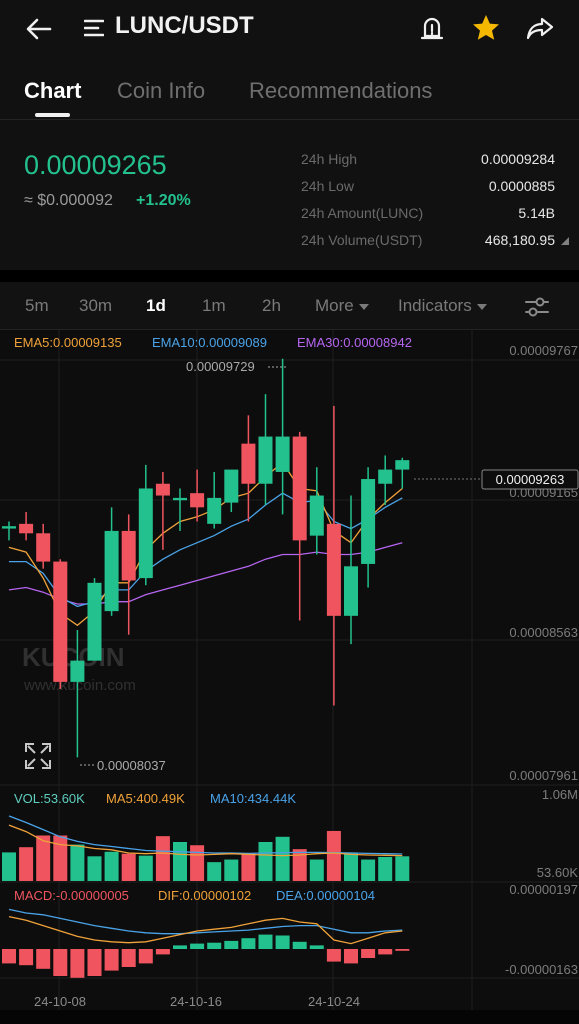 This screenshot has width=579, height=1024. What do you see at coordinates (541, 969) in the screenshot?
I see `macd-y-tick: -0.00000163` at bounding box center [541, 969].